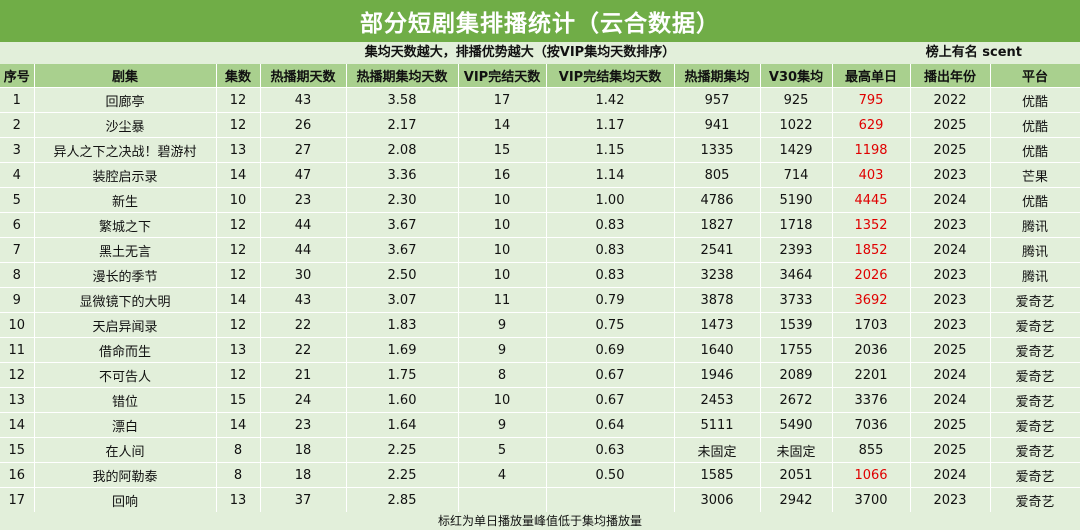  Describe the element at coordinates (717, 200) in the screenshot. I see `table-cell: 4786` at that location.